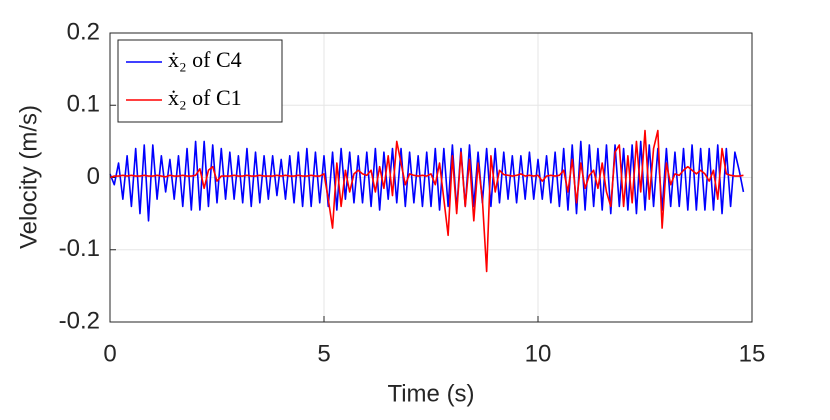 Image resolution: width=830 pixels, height=420 pixels. I want to click on x-axis-label: Time (s), so click(430, 393).